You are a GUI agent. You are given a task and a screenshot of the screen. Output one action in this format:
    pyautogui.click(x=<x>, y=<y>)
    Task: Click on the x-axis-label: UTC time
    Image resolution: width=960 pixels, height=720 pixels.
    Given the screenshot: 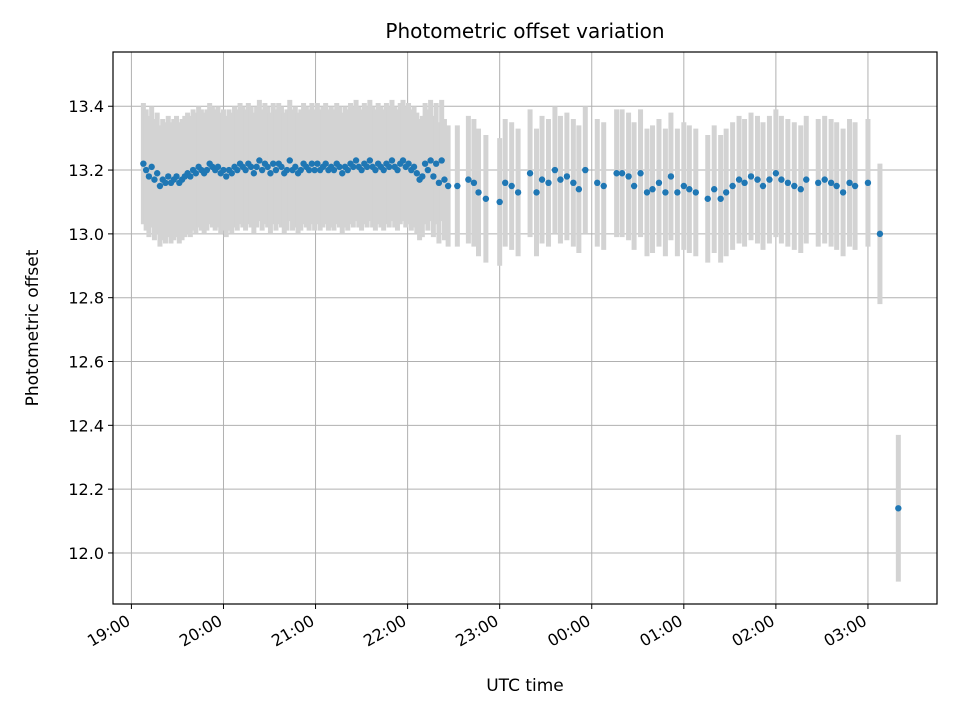 What is the action you would take?
    pyautogui.click(x=525, y=686)
    